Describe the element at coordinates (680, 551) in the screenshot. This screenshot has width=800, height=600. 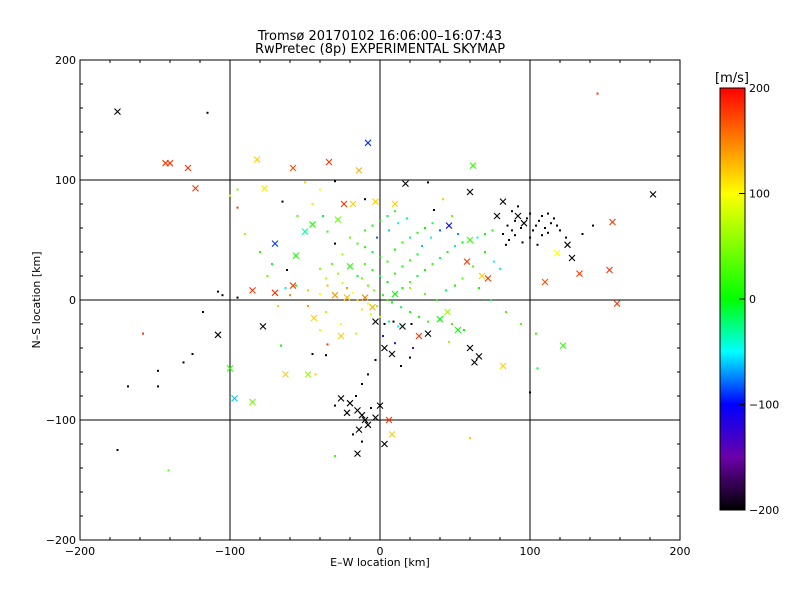
I see `x-tick-label: 200` at that location.